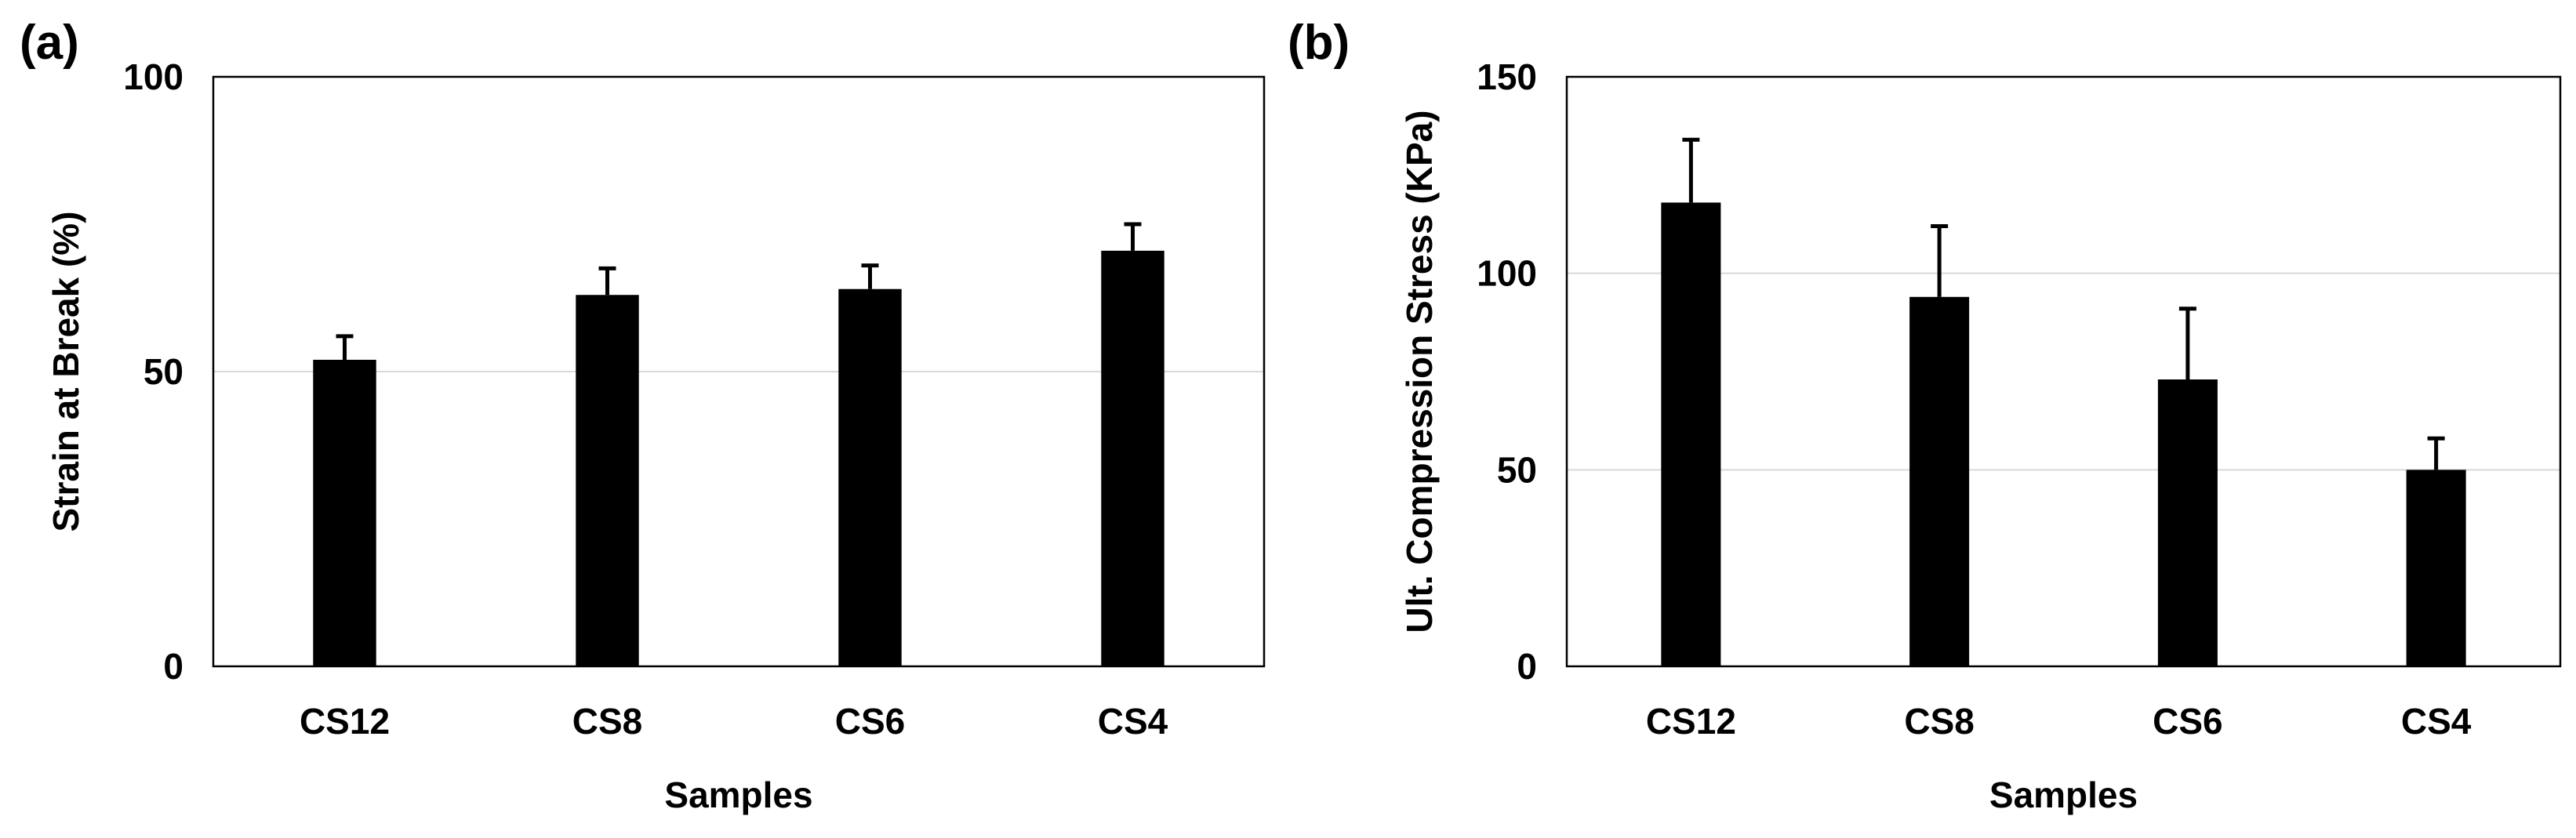 The height and width of the screenshot is (838, 2576). I want to click on panel-label: (a), so click(49, 43).